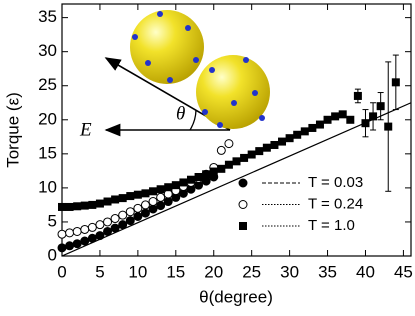  I want to click on y-tick-label: 25, so click(47, 84).